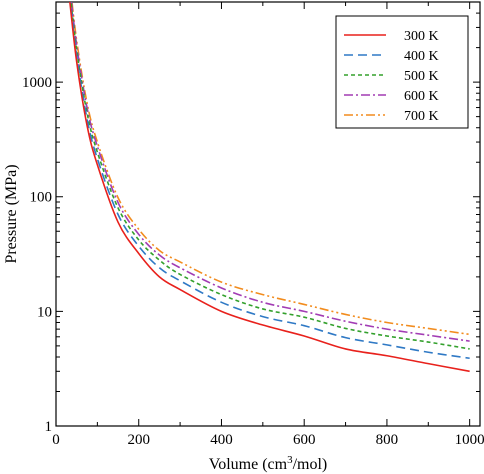  What do you see at coordinates (304, 440) in the screenshot?
I see `x-tick-label: 600` at bounding box center [304, 440].